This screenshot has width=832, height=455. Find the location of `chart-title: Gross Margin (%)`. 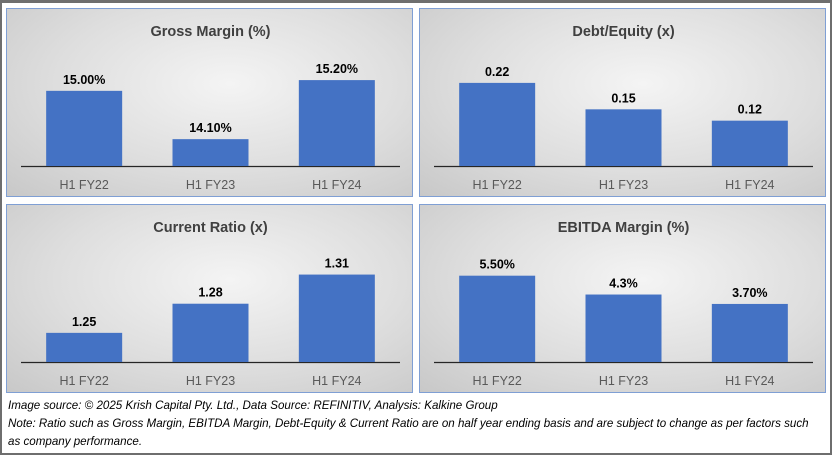

chart-title: Gross Margin (%) is located at coordinates (210, 32).